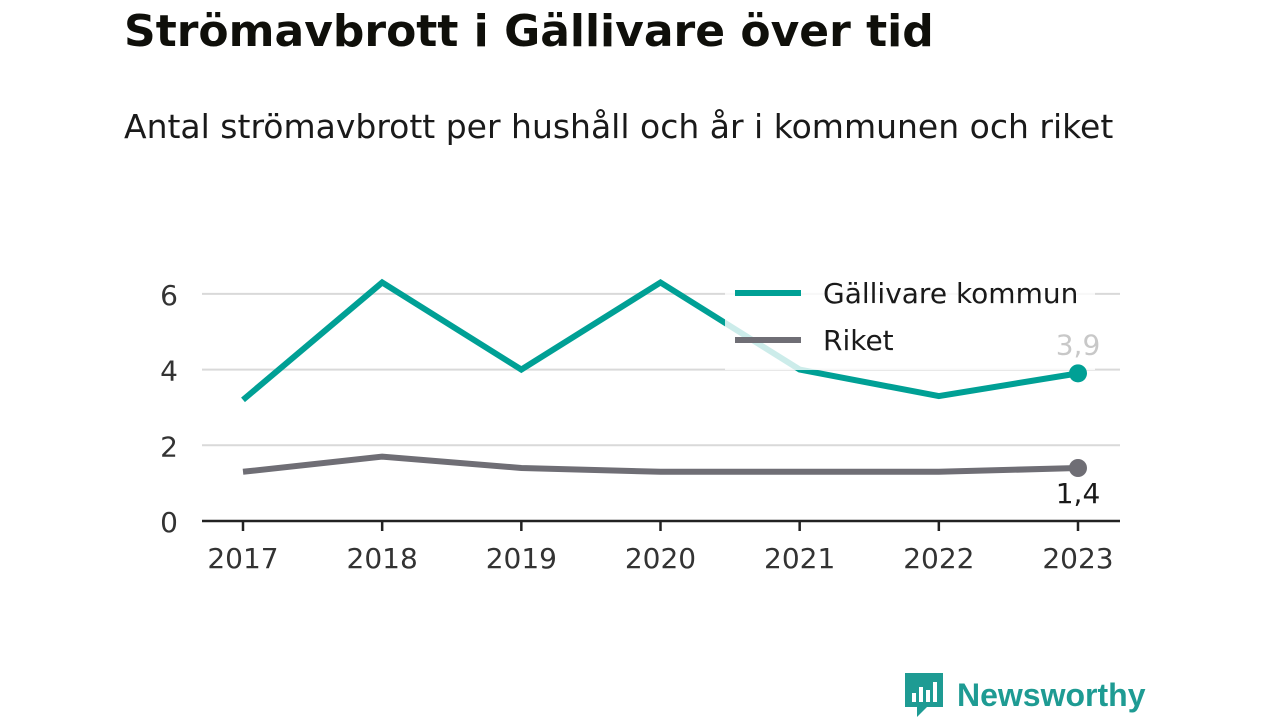 The image size is (1280, 720). What do you see at coordinates (1078, 419) in the screenshot?
I see `end-labels: 3,9 1,4` at bounding box center [1078, 419].